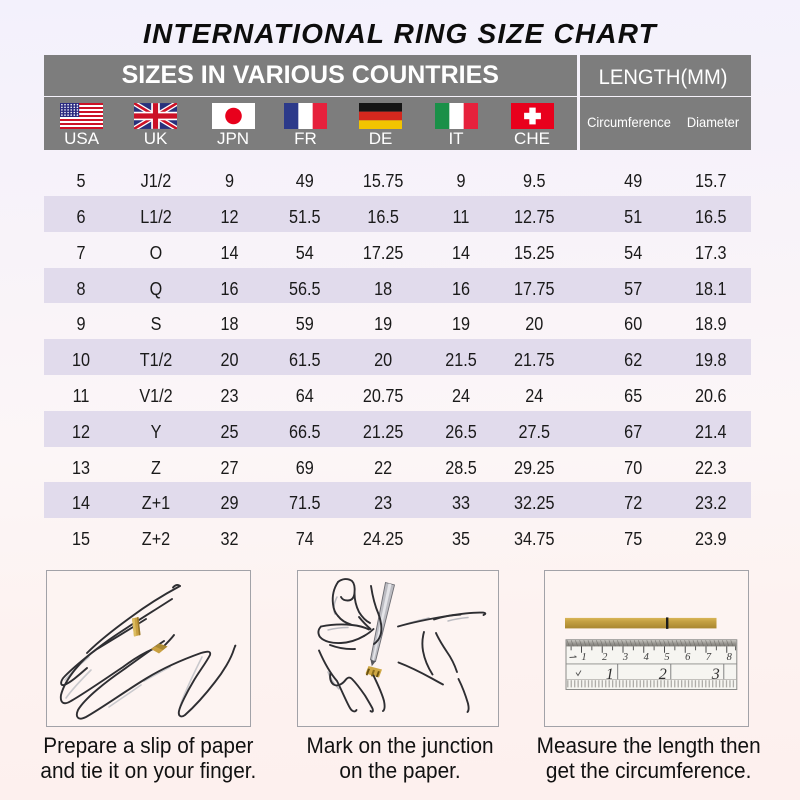 The image size is (800, 800). What do you see at coordinates (708, 657) in the screenshot?
I see `svg-text: 7` at bounding box center [708, 657].